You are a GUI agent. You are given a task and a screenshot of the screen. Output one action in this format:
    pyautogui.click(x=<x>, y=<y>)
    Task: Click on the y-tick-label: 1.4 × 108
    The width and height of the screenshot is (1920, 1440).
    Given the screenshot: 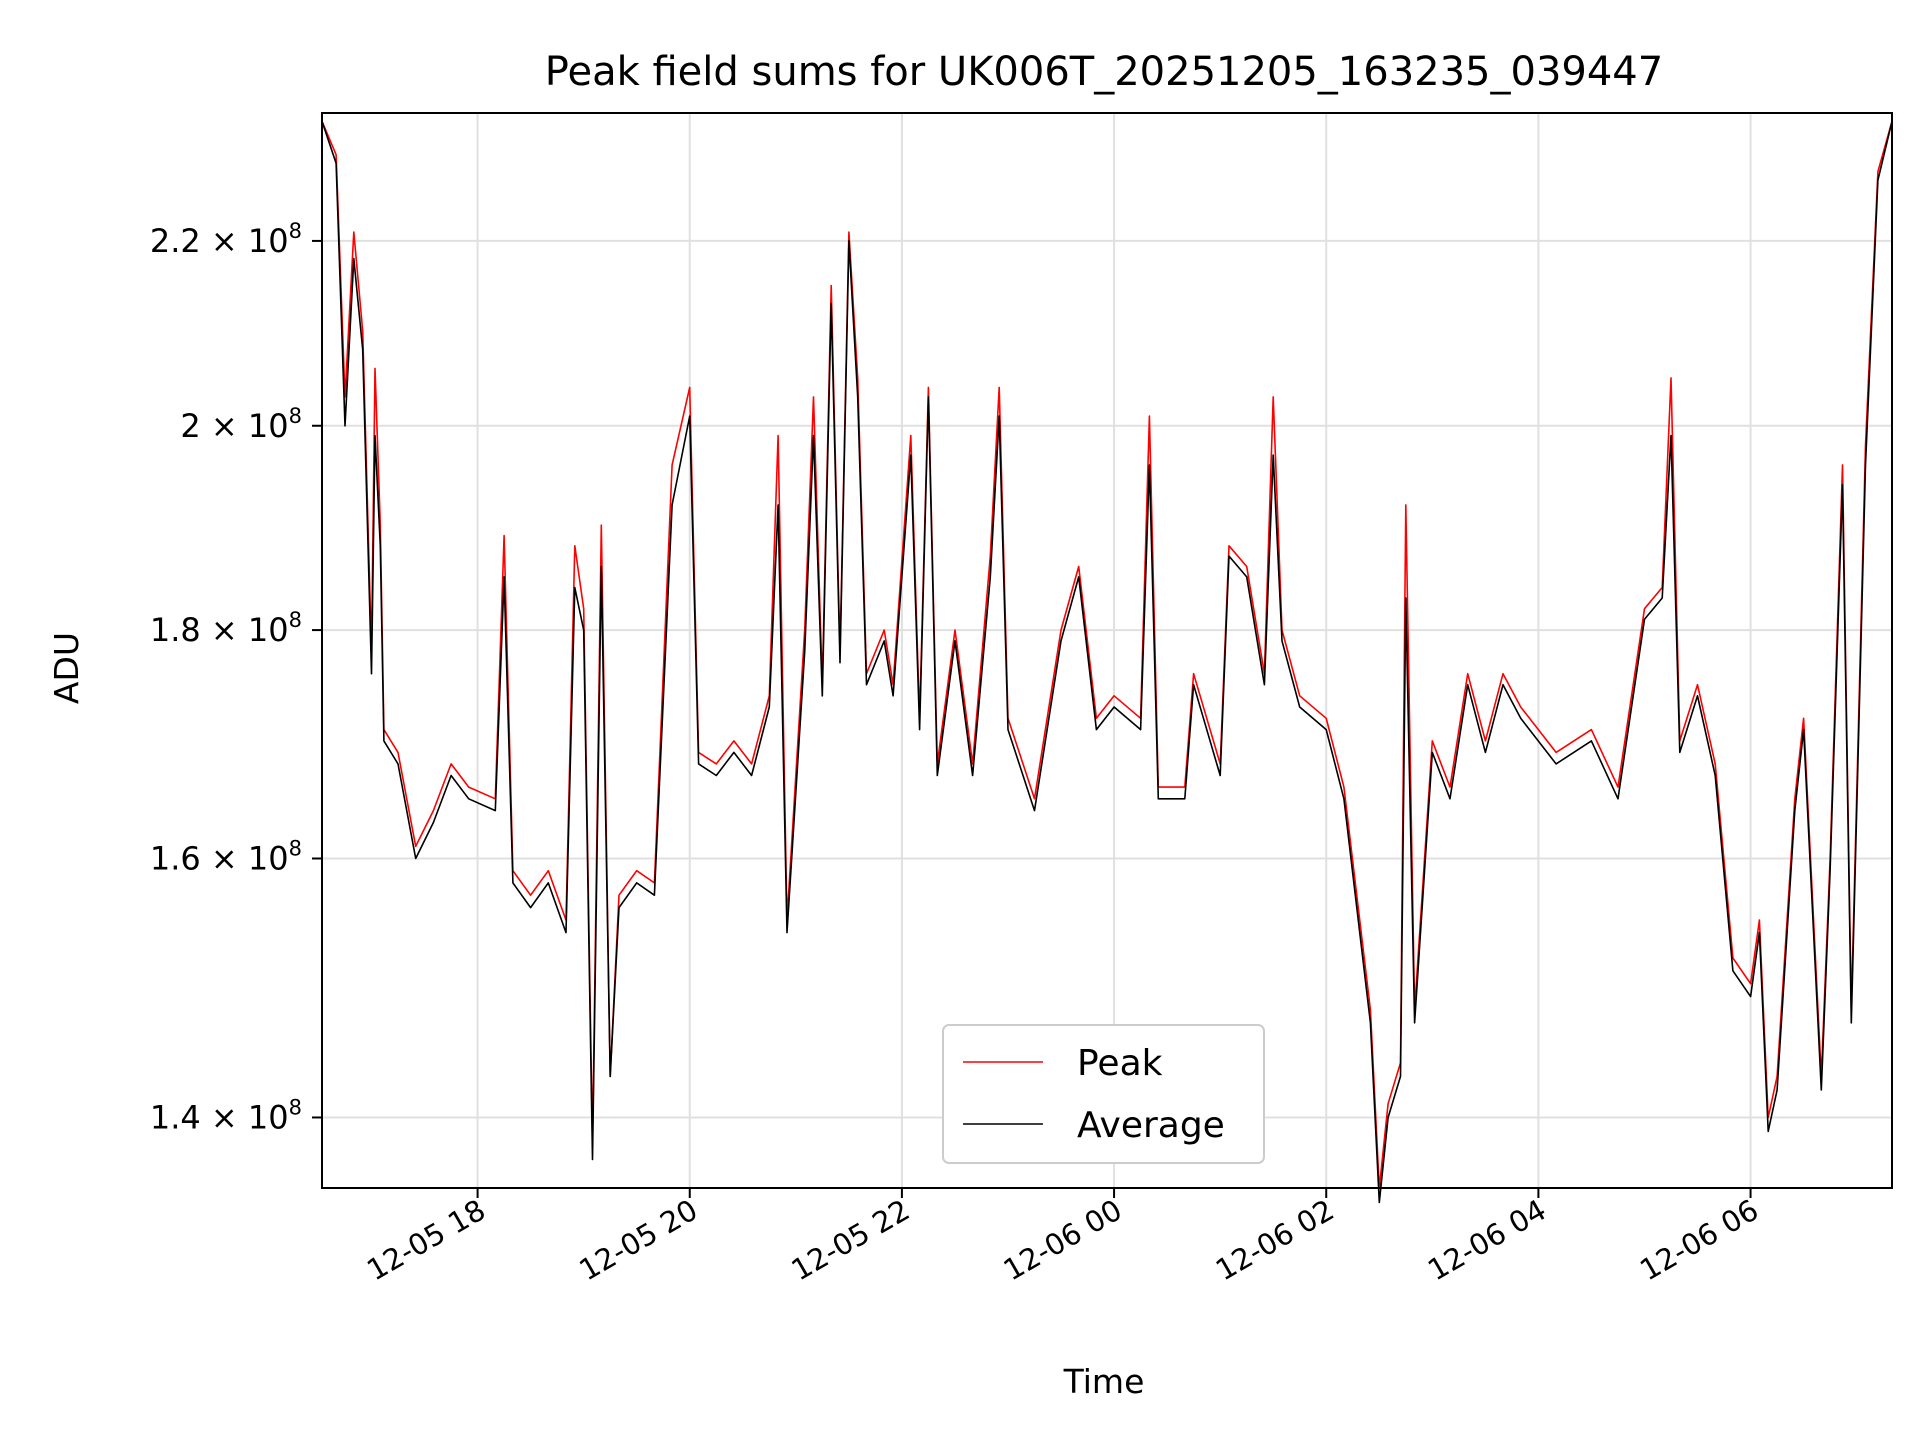 What is the action you would take?
    pyautogui.click(x=226, y=1115)
    